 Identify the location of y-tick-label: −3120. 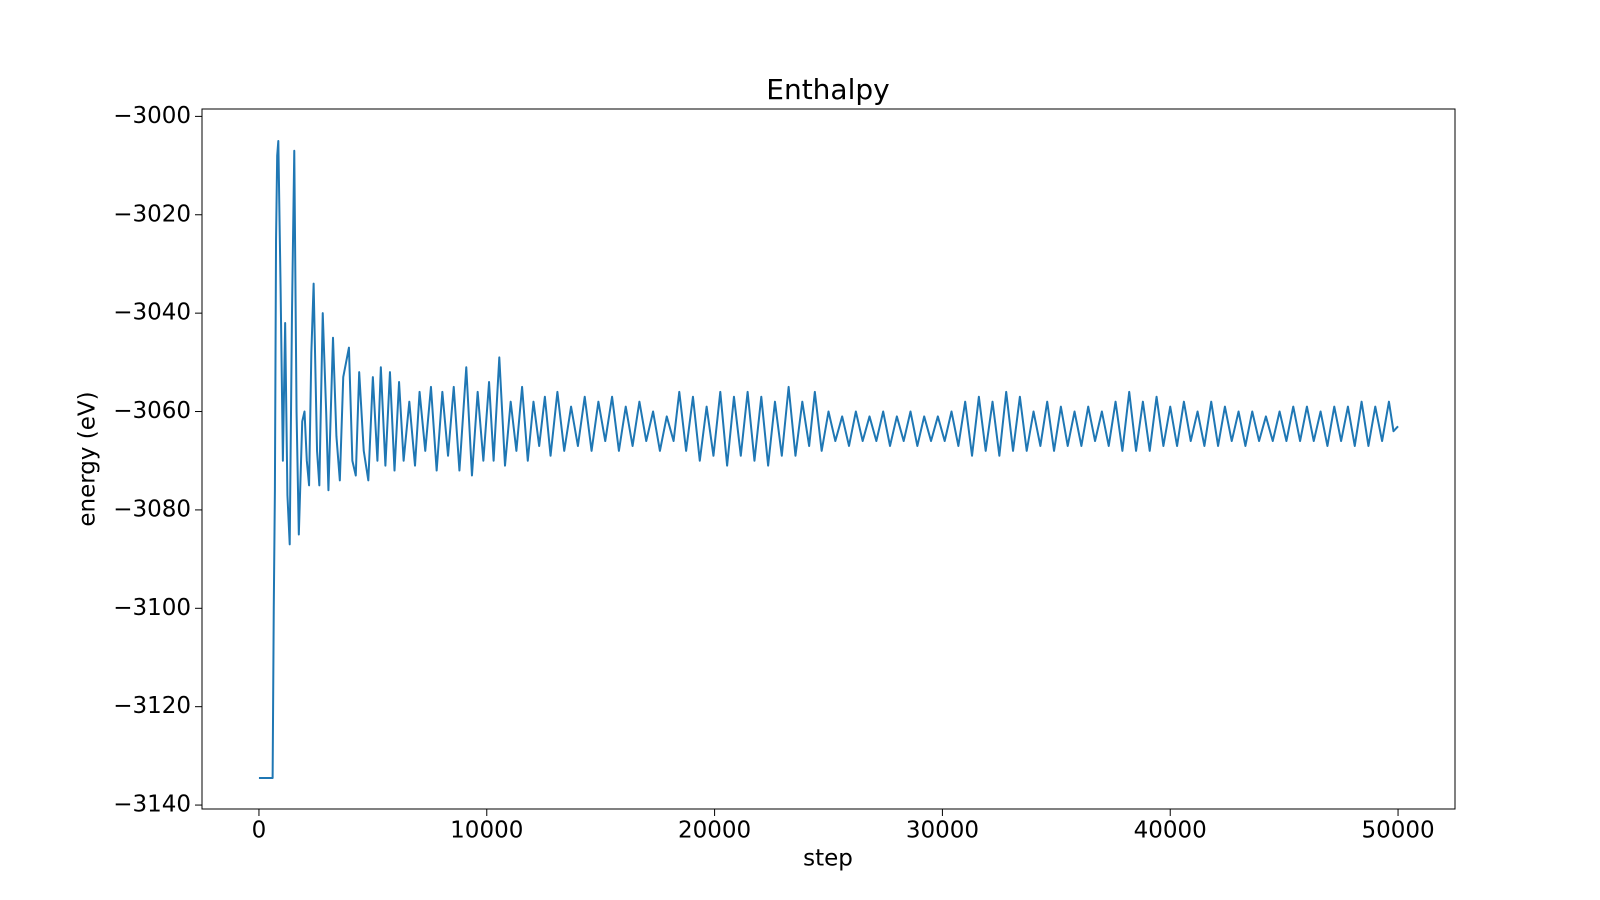
(152, 706).